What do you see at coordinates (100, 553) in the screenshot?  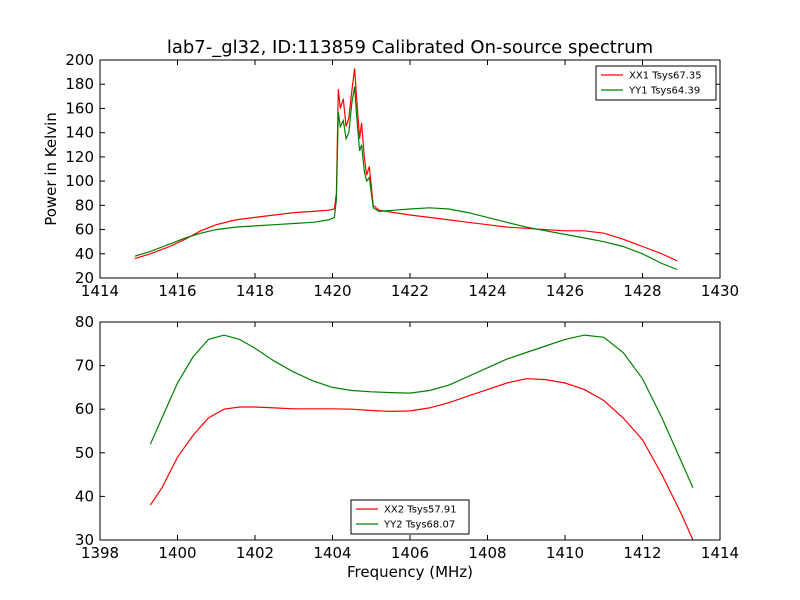 I see `x-tick-label: 1398` at bounding box center [100, 553].